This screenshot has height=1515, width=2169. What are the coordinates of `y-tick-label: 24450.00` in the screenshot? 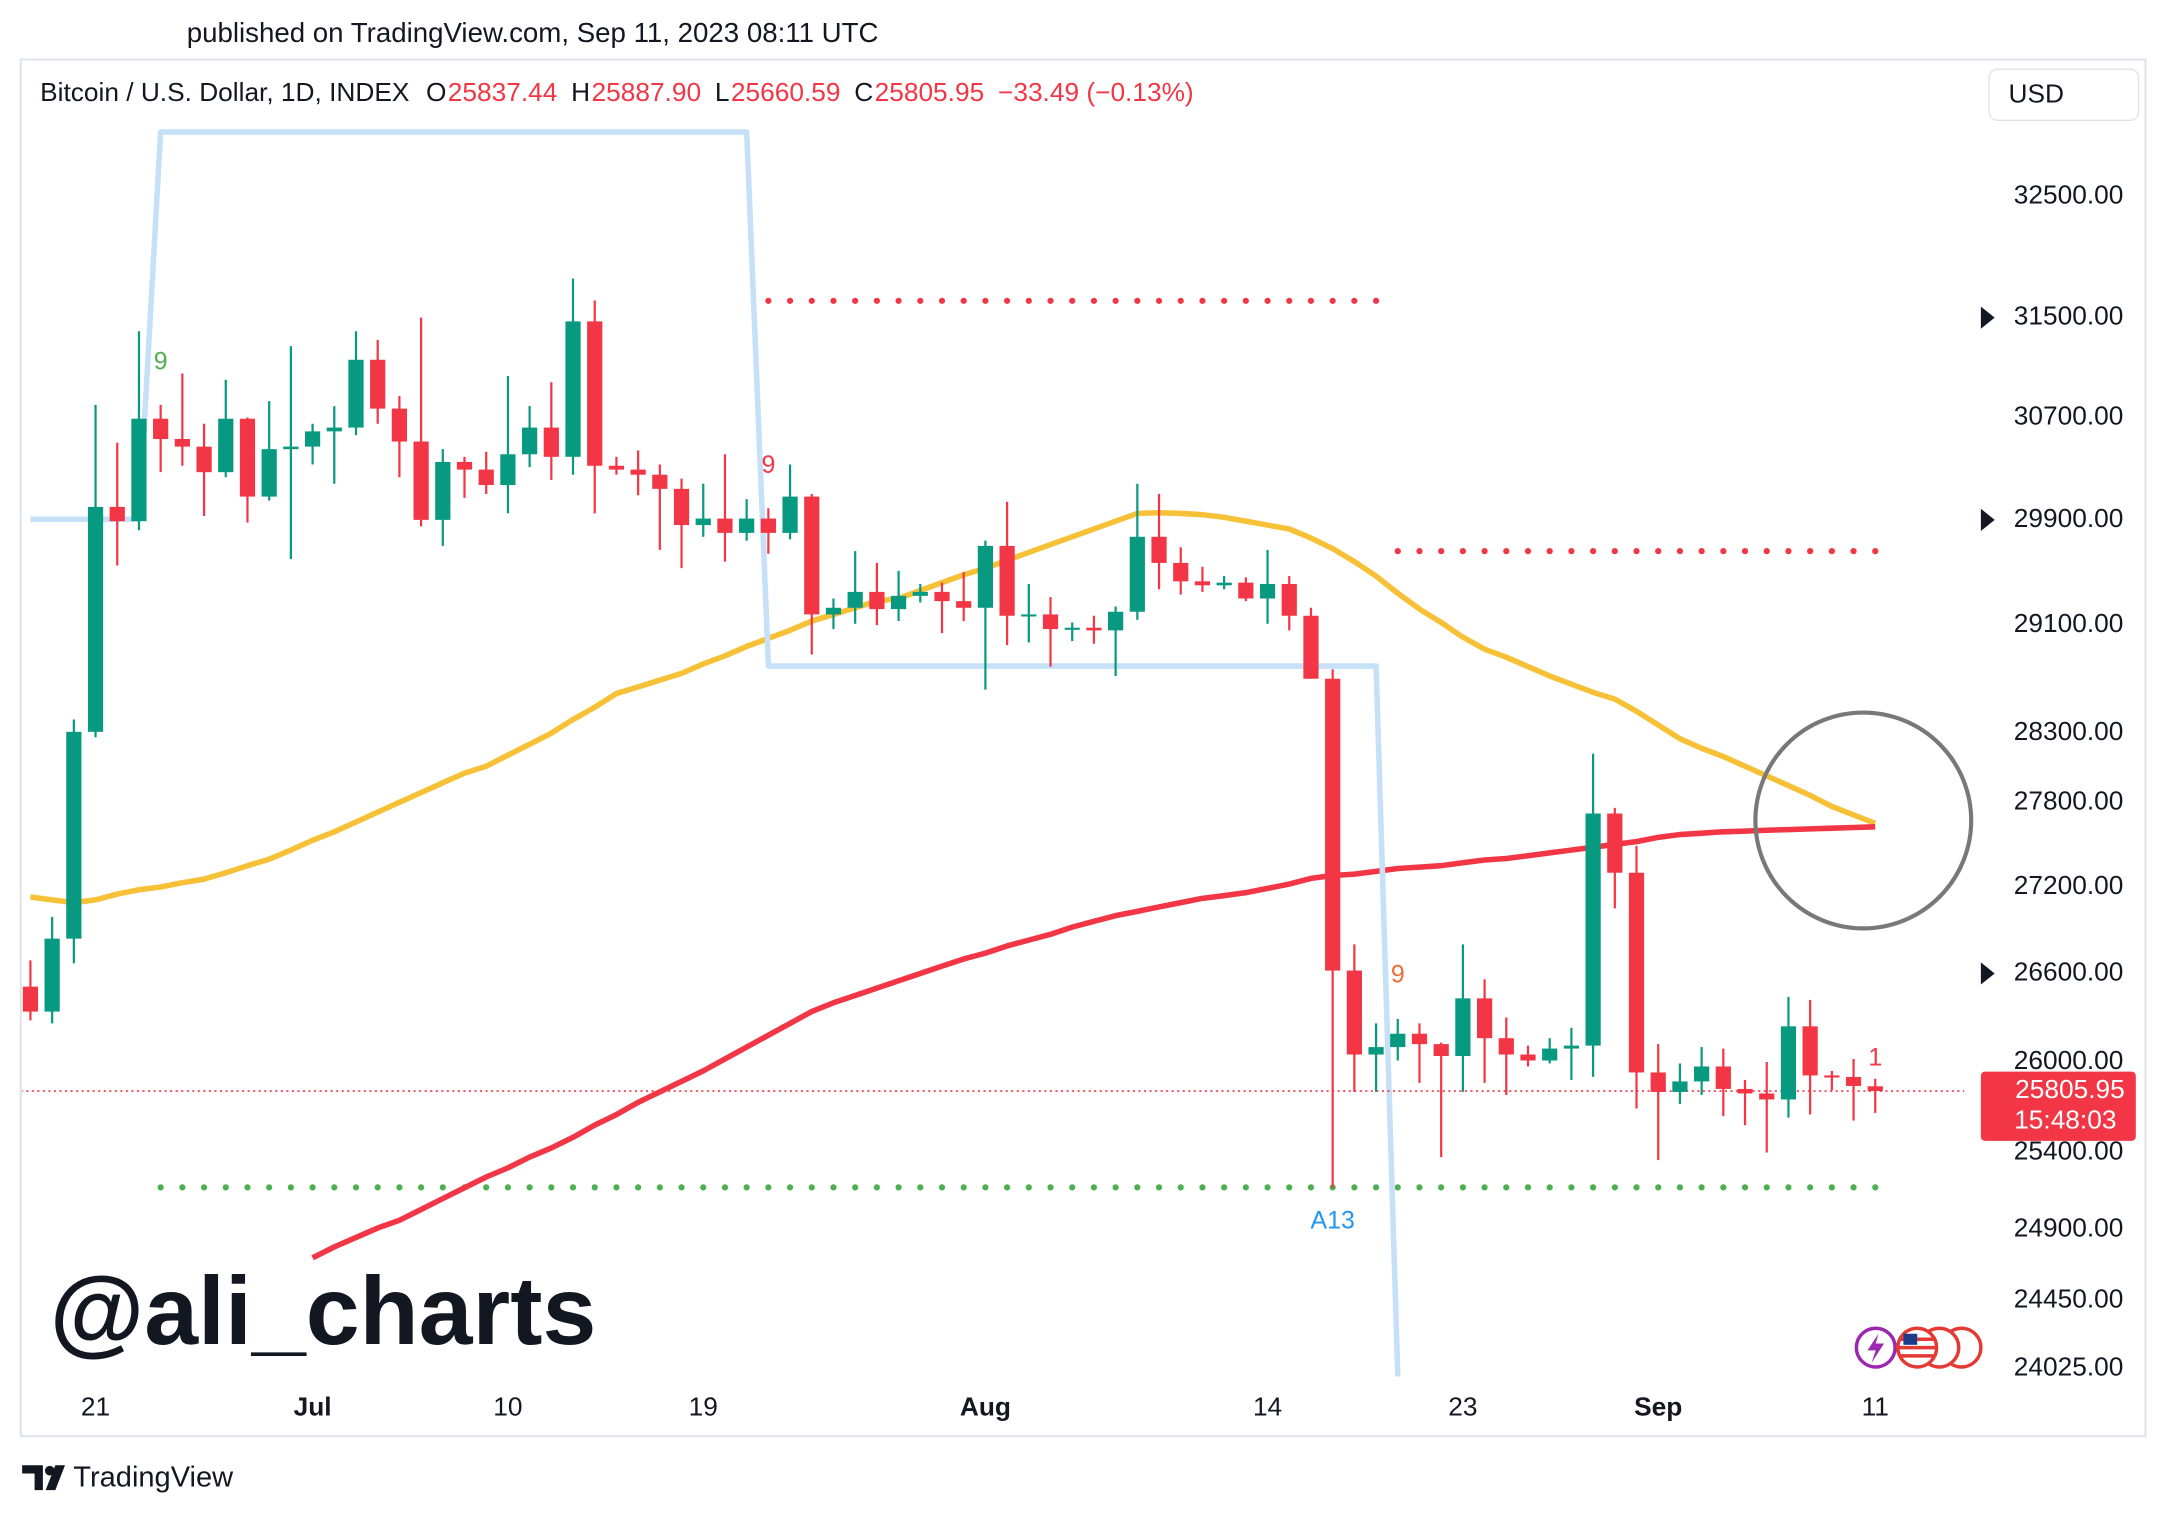 It's located at (2069, 1298).